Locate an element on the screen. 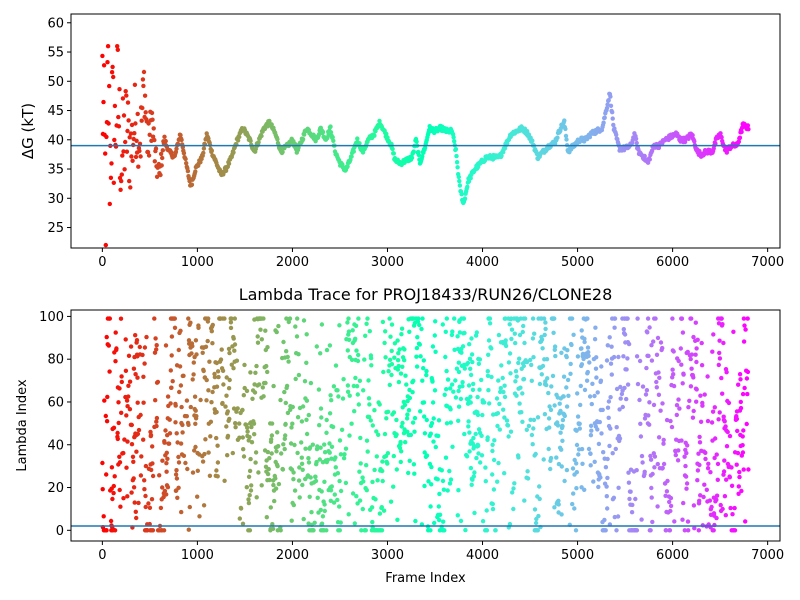 The height and width of the screenshot is (600, 800). lambda-x-tick-label: 5000 is located at coordinates (577, 555).